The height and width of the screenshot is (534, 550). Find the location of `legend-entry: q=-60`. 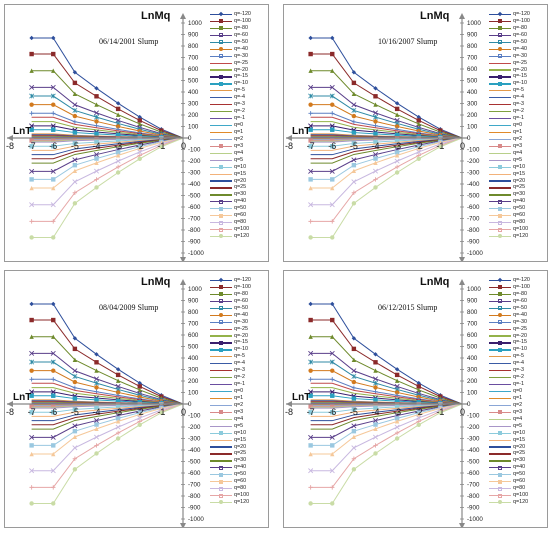

legend-entry: q=-60 is located at coordinates (509, 35).